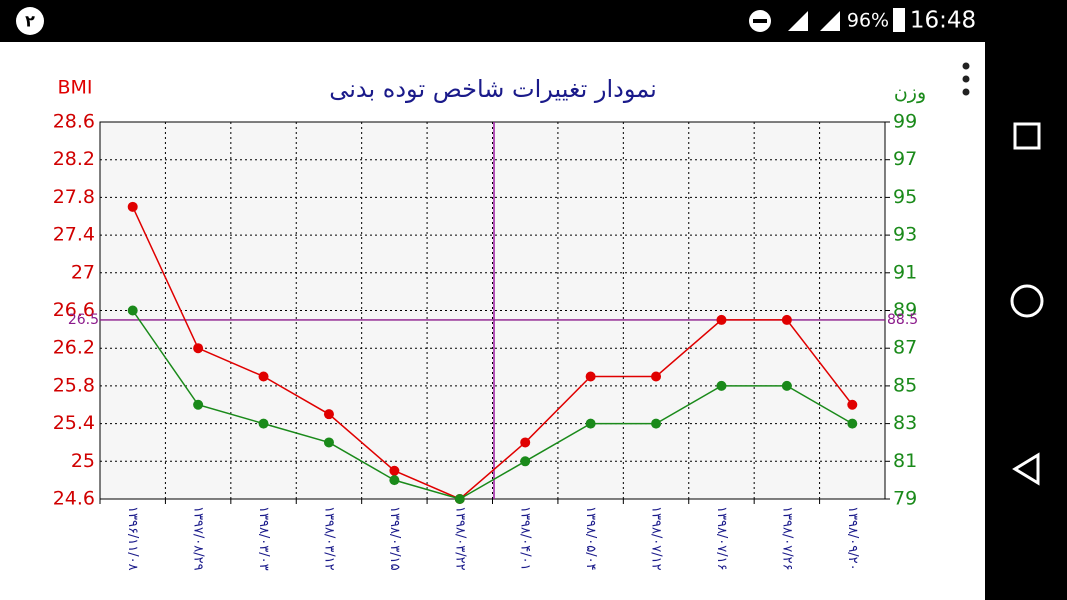 The width and height of the screenshot is (1067, 600). I want to click on y2-axis-label: وزن, so click(910, 93).